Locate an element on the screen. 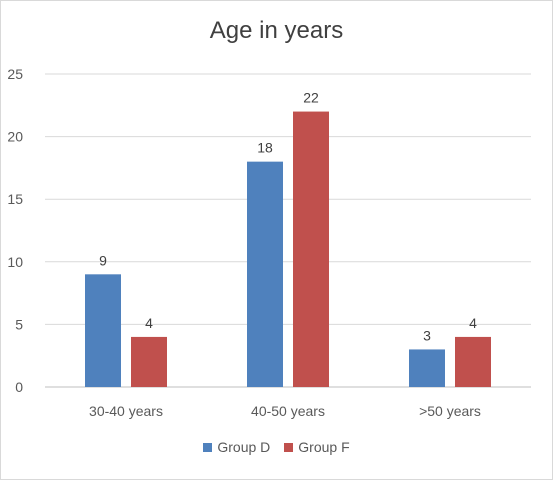 Image resolution: width=553 pixels, height=480 pixels. chart-title: Age in years is located at coordinates (276, 30).